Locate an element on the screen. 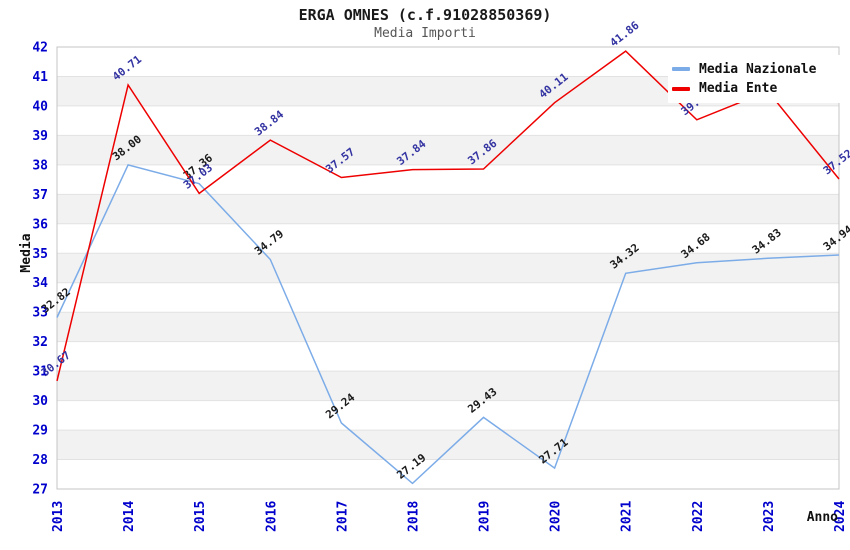  x-tick-label: 2015 is located at coordinates (200, 516).